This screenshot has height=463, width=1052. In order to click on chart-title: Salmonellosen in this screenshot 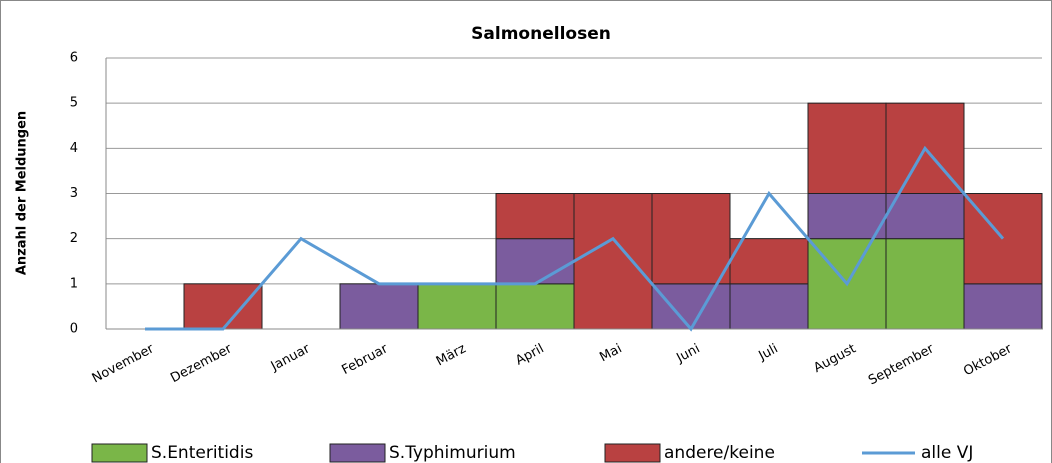, I will do `click(541, 34)`.